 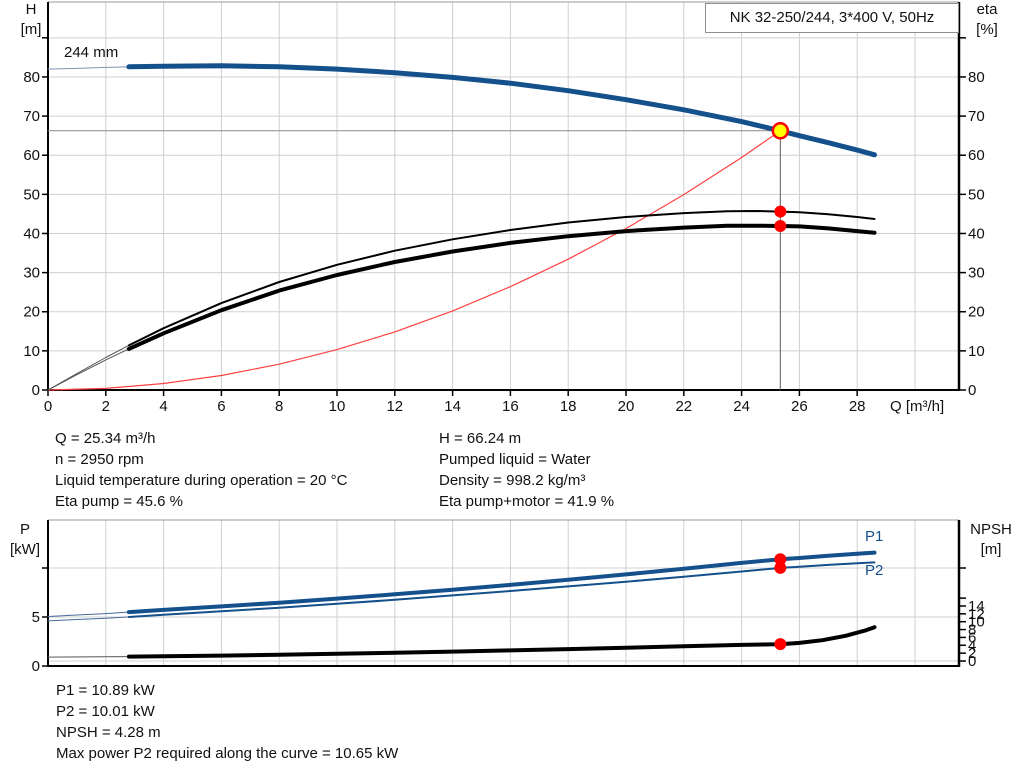 What do you see at coordinates (780, 644) in the screenshot?
I see `npsh-point` at bounding box center [780, 644].